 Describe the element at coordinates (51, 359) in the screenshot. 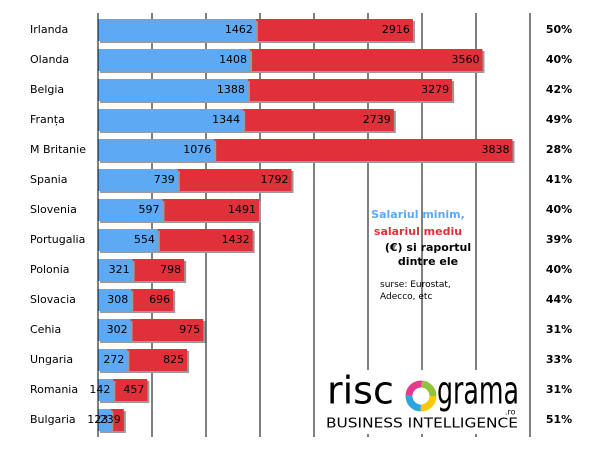

I see `category-label: Ungaria` at that location.